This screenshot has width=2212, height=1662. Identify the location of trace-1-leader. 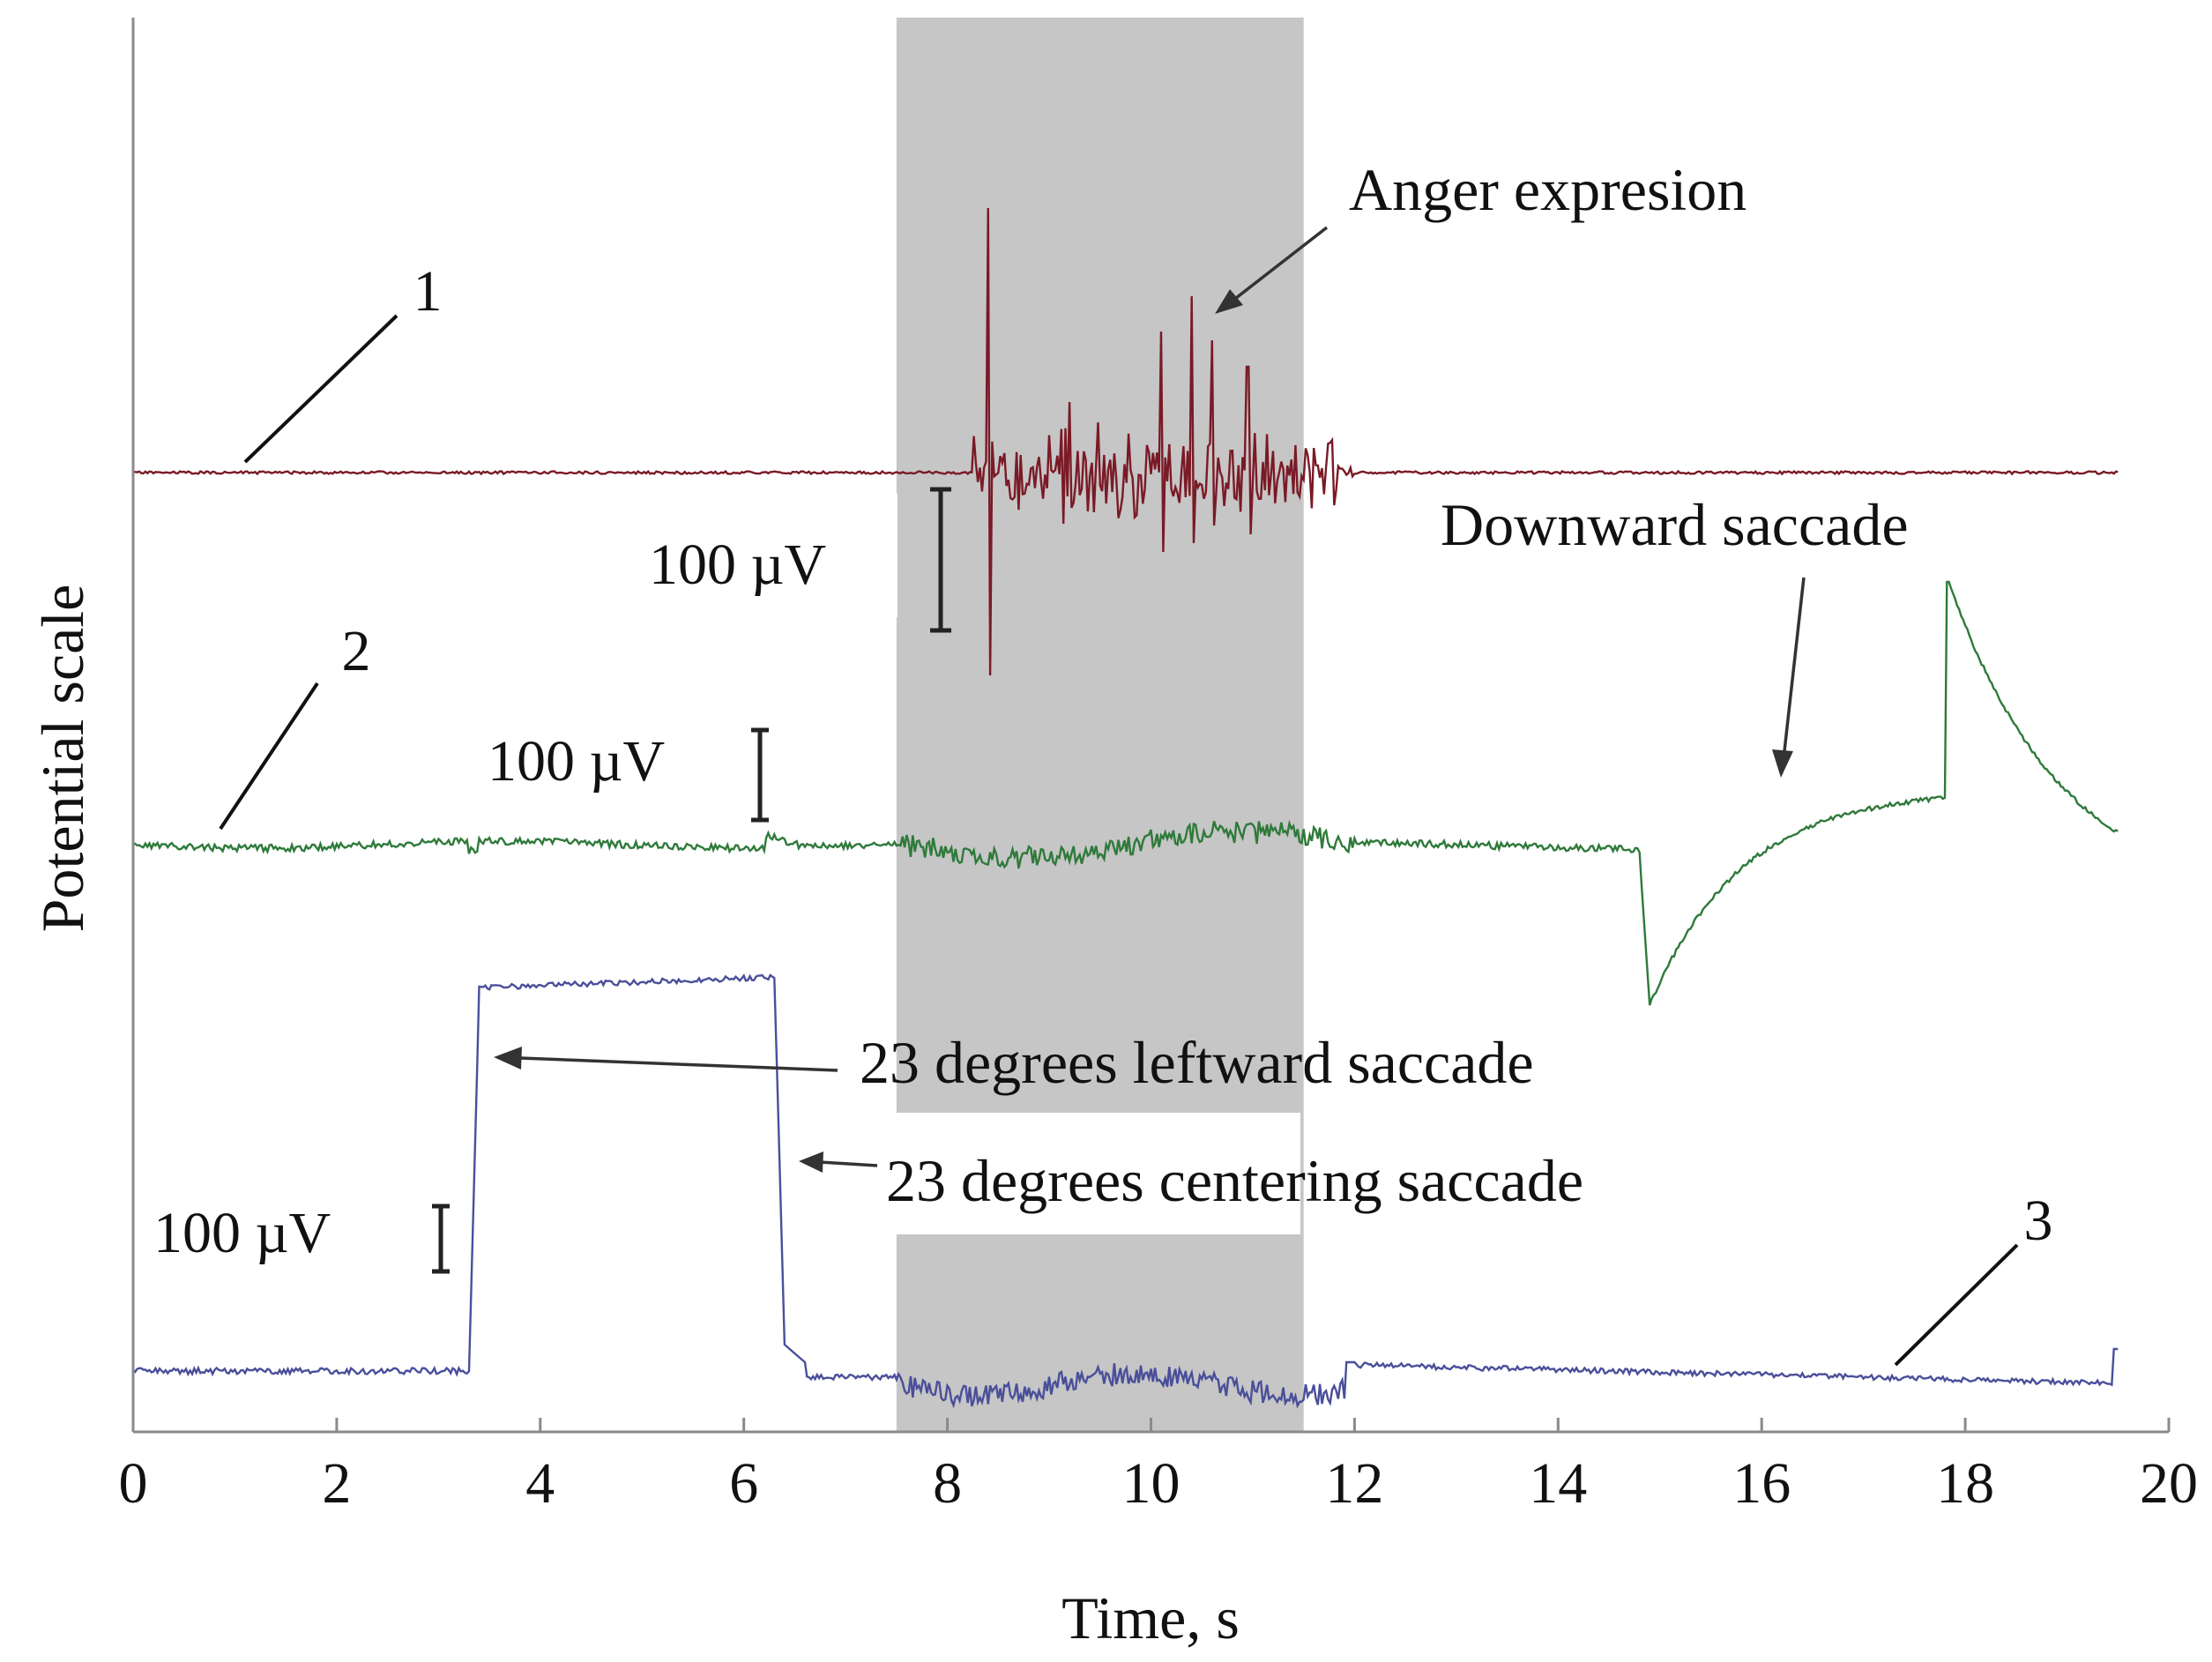
(320, 389).